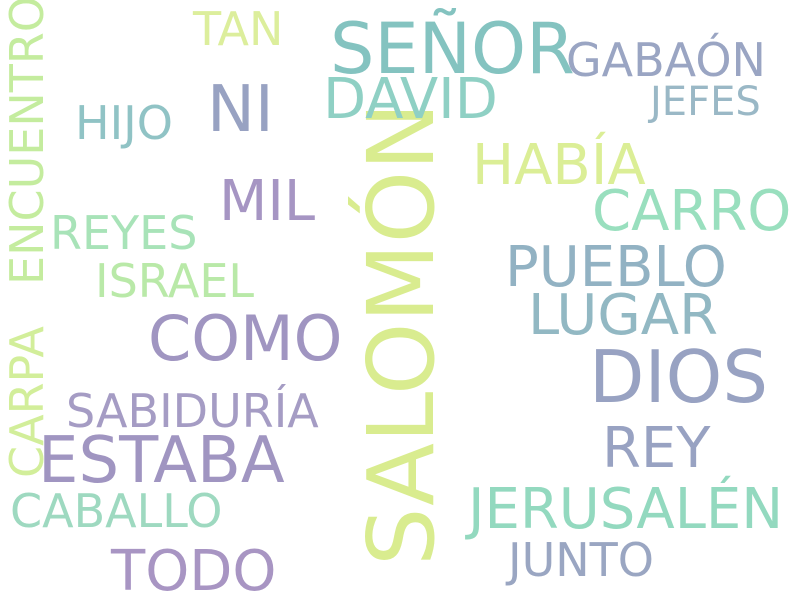  What do you see at coordinates (124, 123) in the screenshot?
I see `word-hijo: HIJO` at bounding box center [124, 123].